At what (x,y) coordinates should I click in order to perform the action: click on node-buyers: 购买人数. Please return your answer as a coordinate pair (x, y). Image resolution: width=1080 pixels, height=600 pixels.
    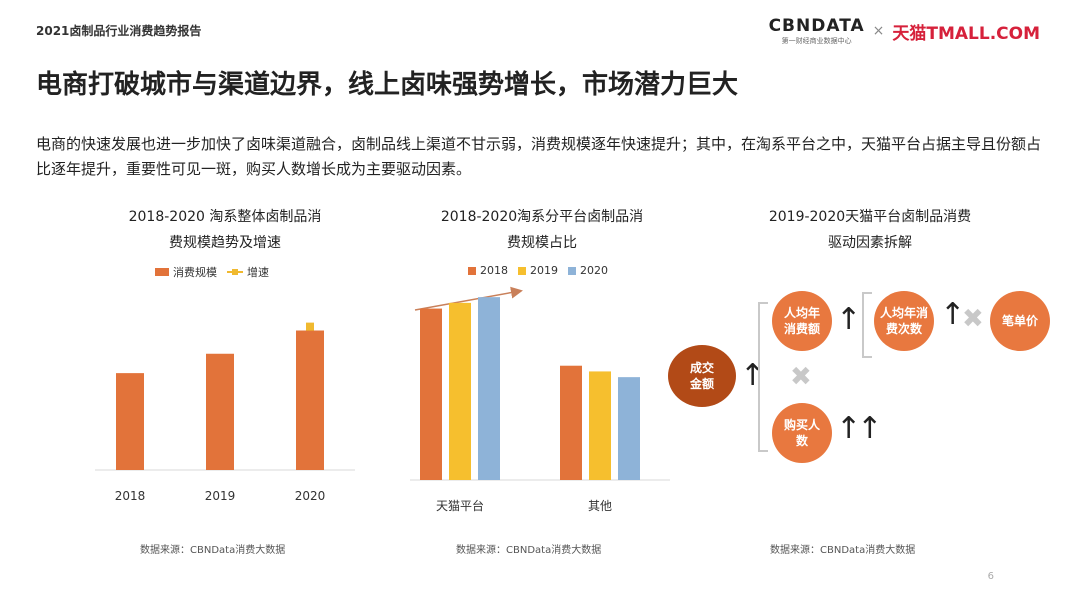
    Looking at the image, I should click on (802, 433).